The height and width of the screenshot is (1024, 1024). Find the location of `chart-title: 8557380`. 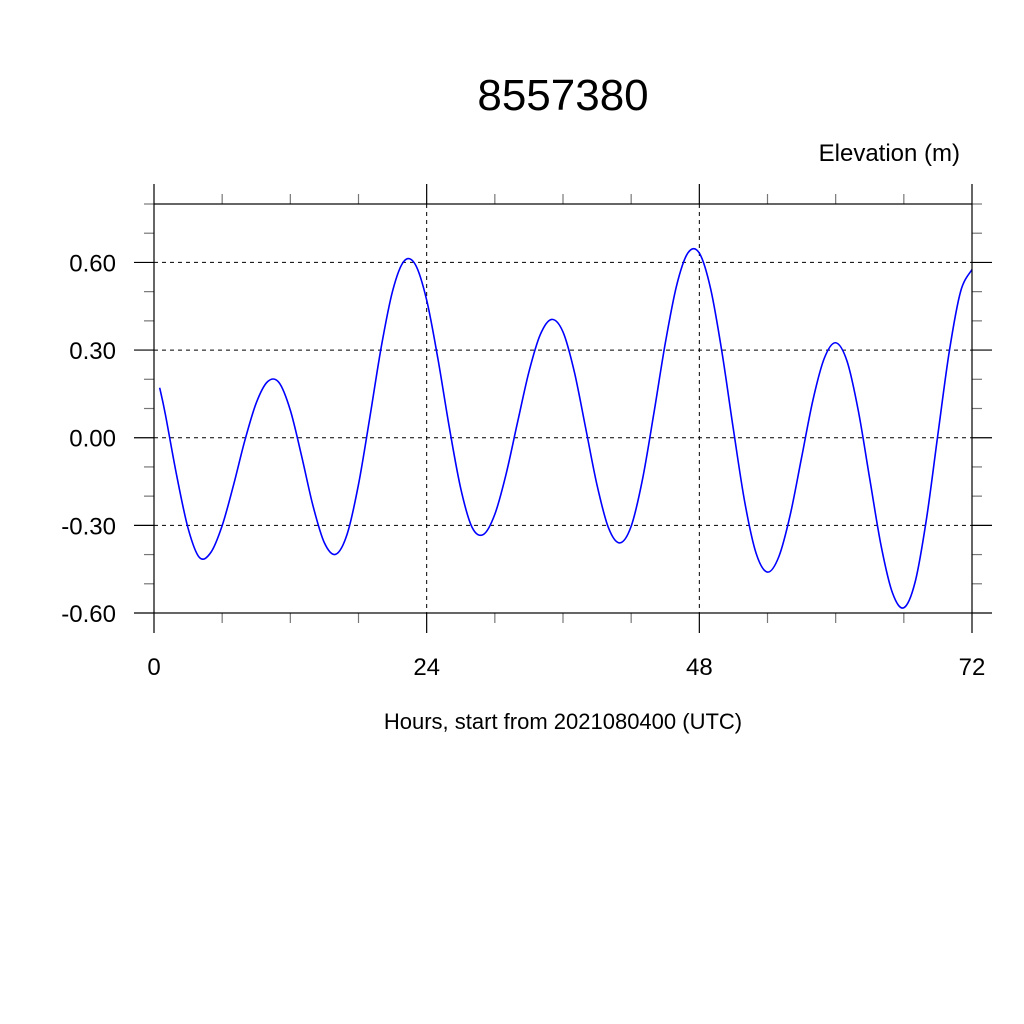

chart-title: 8557380 is located at coordinates (562, 95).